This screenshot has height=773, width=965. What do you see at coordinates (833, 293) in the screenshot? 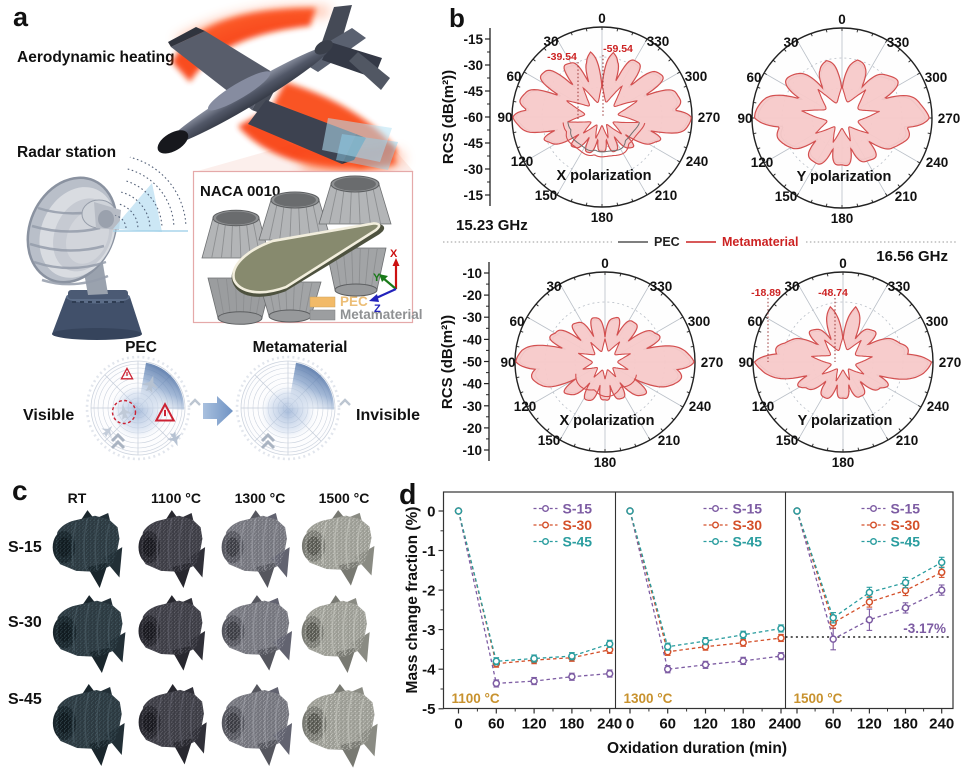
I see `svg-text: -48.74` at bounding box center [833, 293].